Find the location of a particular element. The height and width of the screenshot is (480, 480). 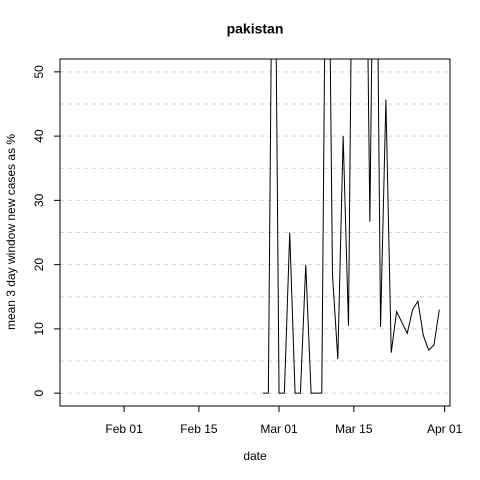

y-tick-label: 40 is located at coordinates (39, 136).